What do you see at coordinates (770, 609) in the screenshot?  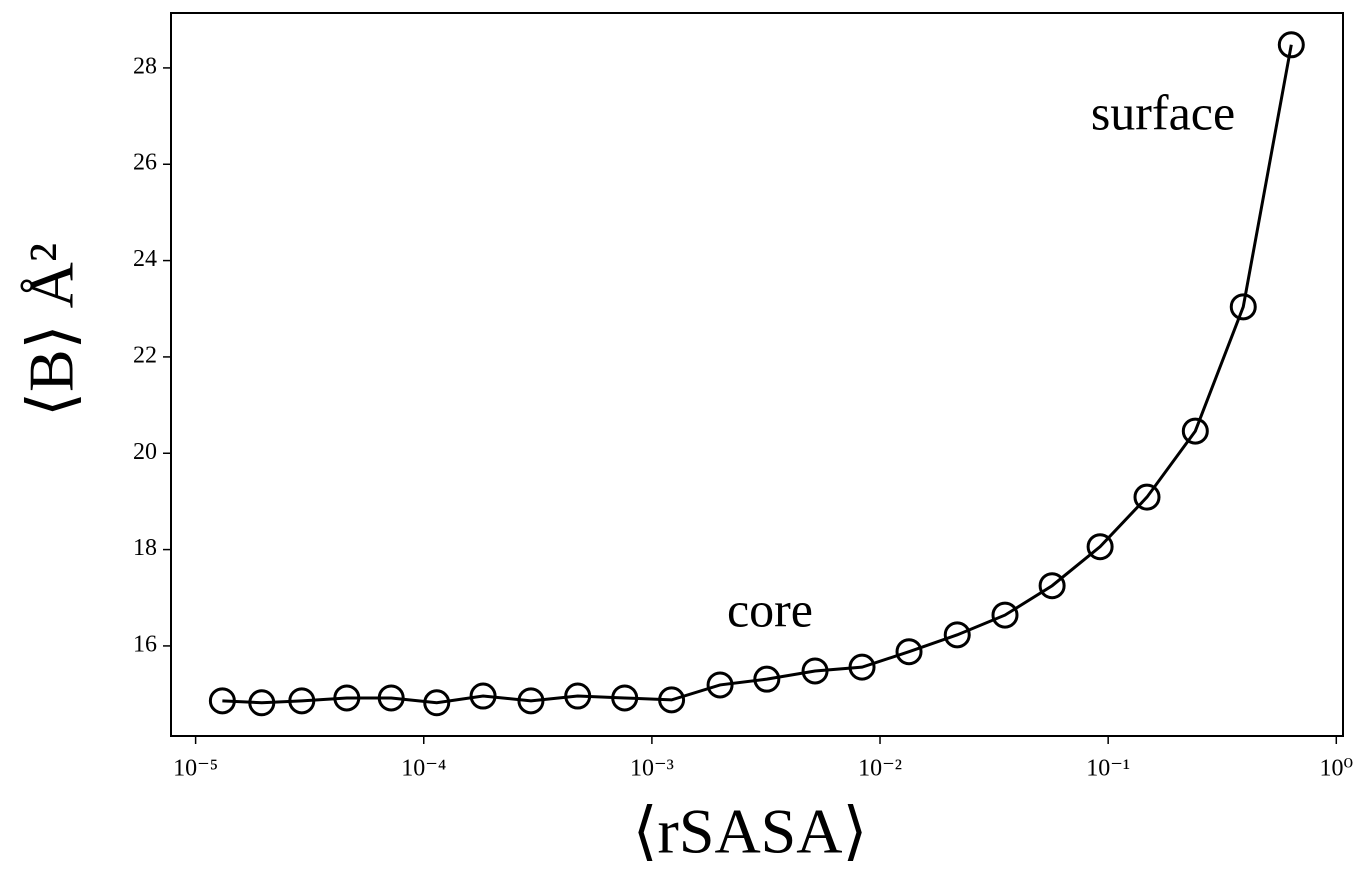 I see `annotation: core` at bounding box center [770, 609].